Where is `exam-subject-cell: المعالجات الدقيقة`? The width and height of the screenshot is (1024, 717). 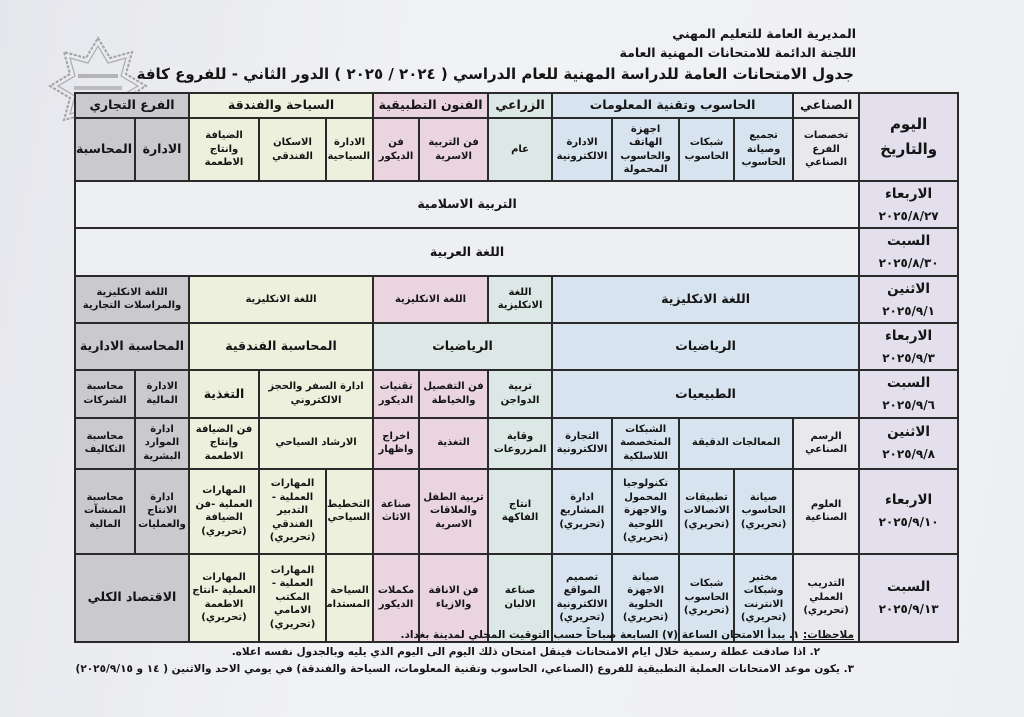
exam-subject-cell: المعالجات الدقيقة is located at coordinates (736, 443).